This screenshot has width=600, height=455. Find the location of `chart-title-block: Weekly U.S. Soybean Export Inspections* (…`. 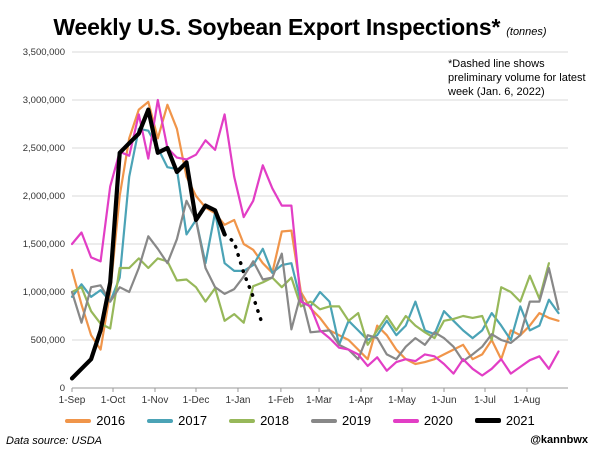

chart-title-block: Weekly U.S. Soybean Export Inspections* (… is located at coordinates (300, 27).